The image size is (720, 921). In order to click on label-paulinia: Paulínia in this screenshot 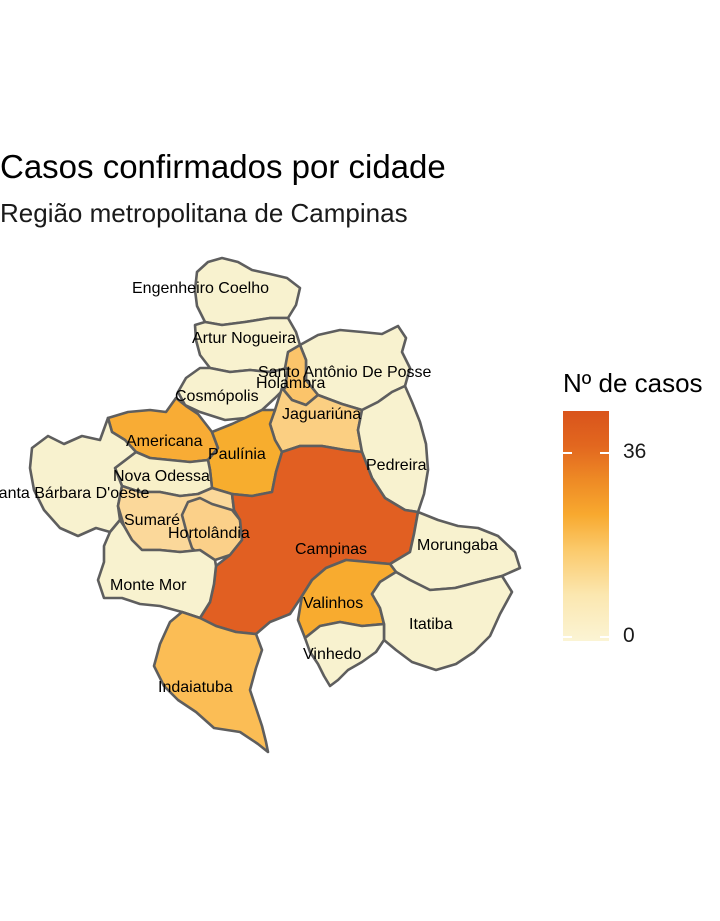, I will do `click(237, 454)`.